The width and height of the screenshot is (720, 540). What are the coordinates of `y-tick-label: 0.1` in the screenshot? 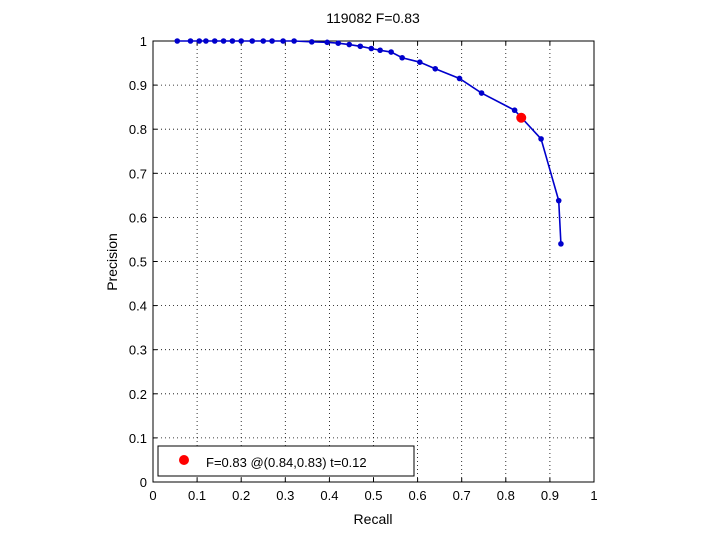 It's located at (138, 438).